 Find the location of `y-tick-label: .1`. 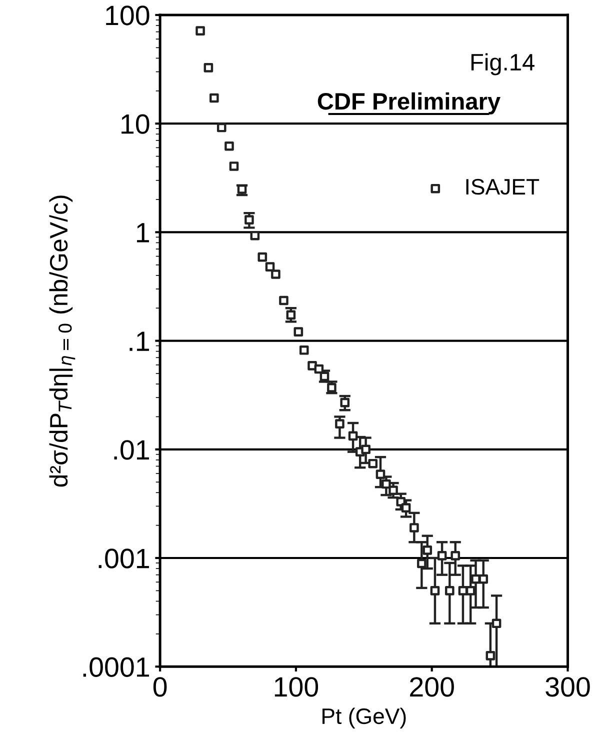

y-tick-label: .1 is located at coordinates (139, 341).